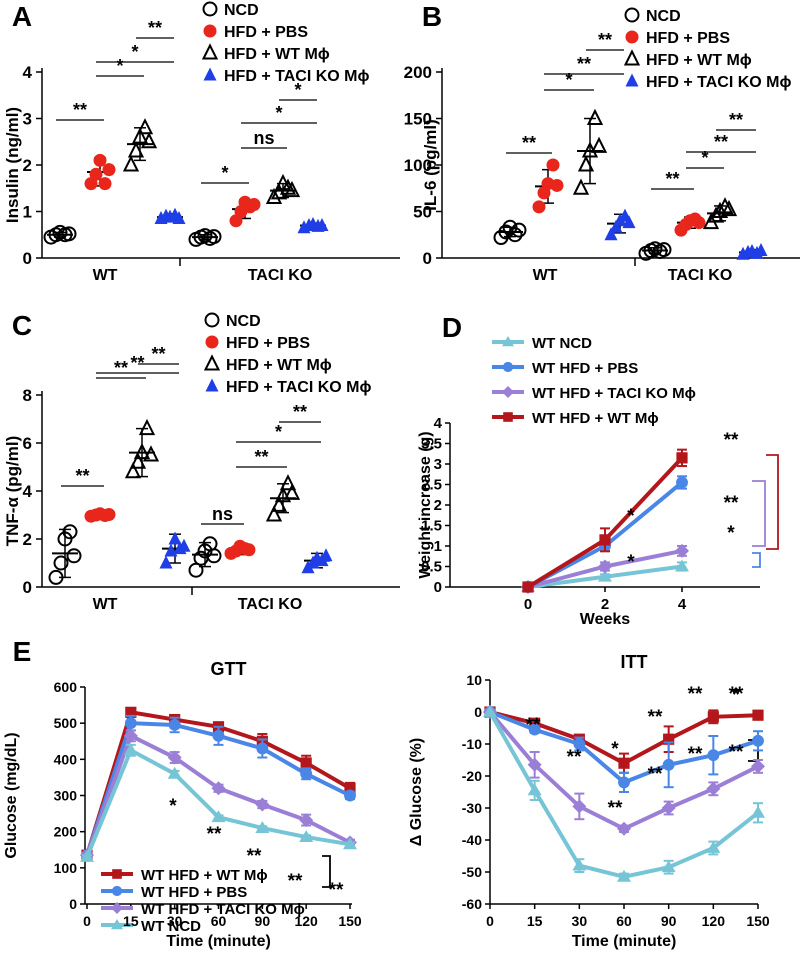  I want to click on y-tick-label: -50, so click(472, 872).